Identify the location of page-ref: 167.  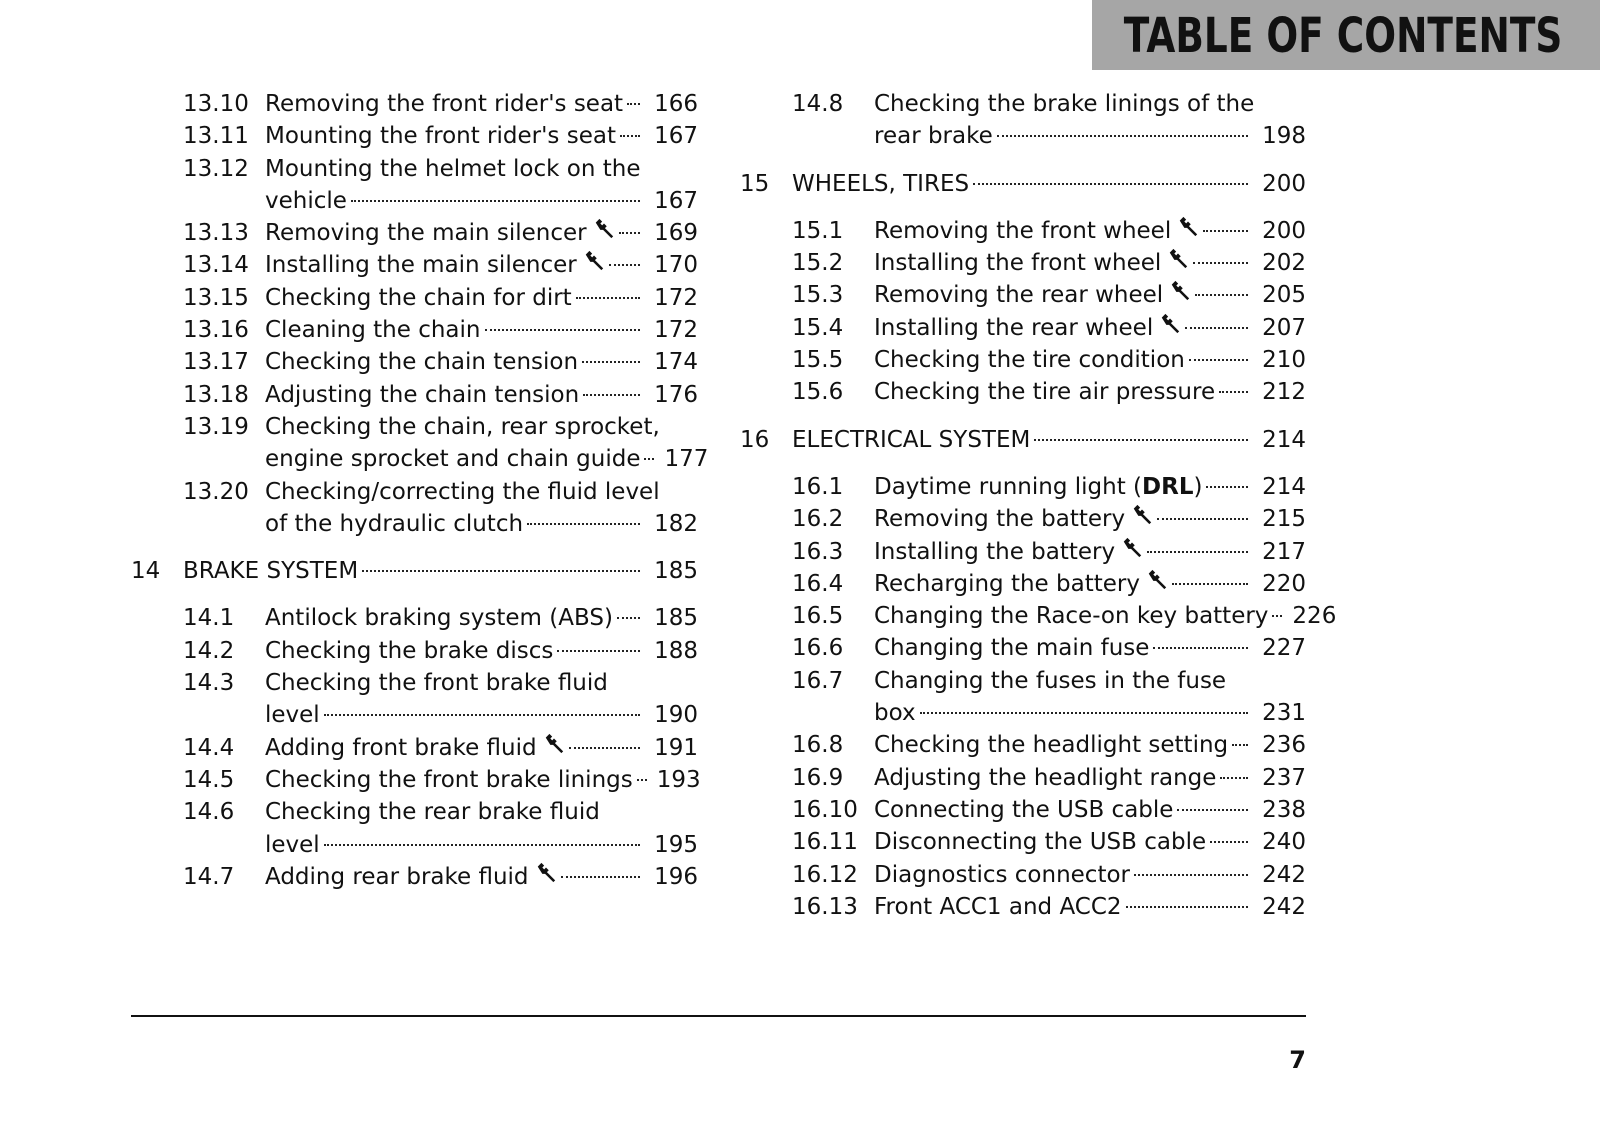
(676, 136).